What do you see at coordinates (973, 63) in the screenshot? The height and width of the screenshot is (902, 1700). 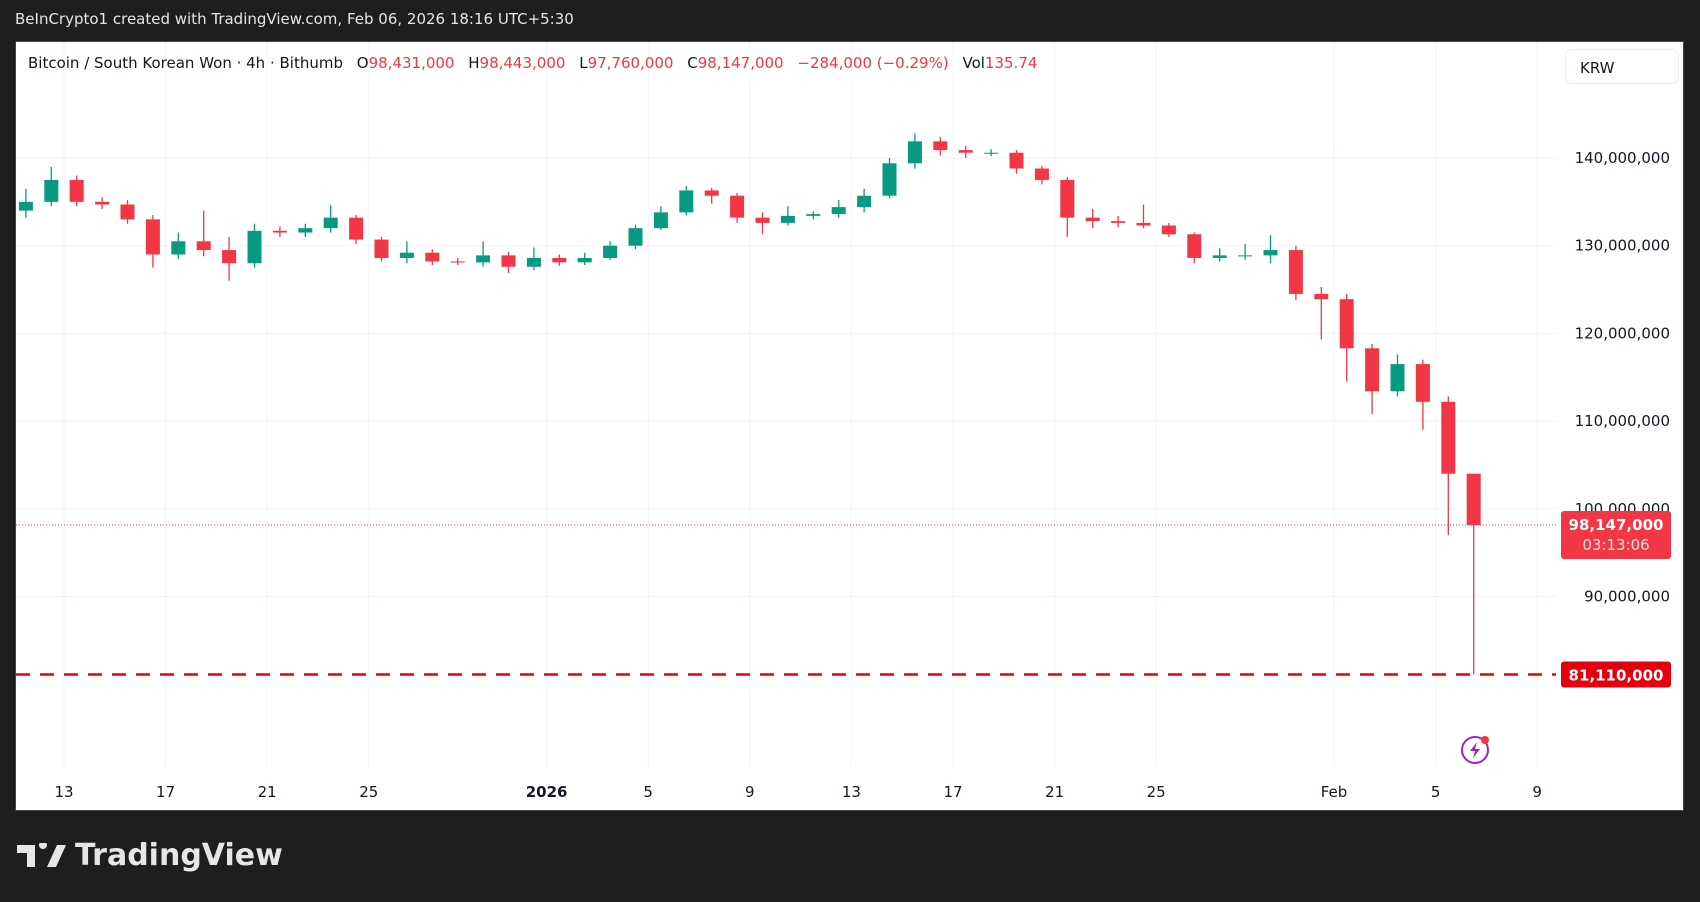 I see `volume-label: Vol` at bounding box center [973, 63].